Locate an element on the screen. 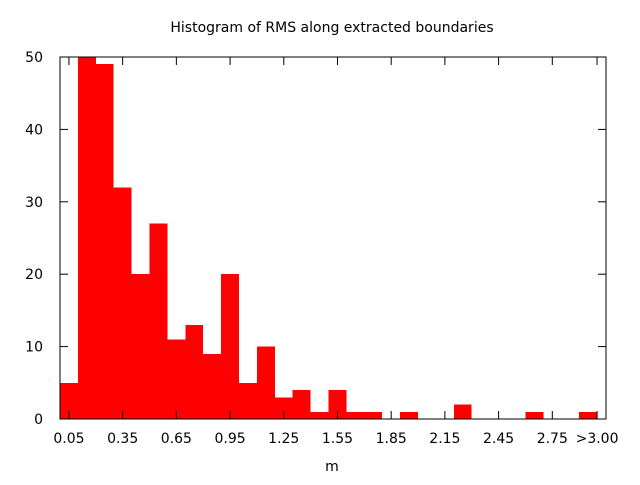 This screenshot has width=640, height=485. x-axis-label: m is located at coordinates (332, 467).